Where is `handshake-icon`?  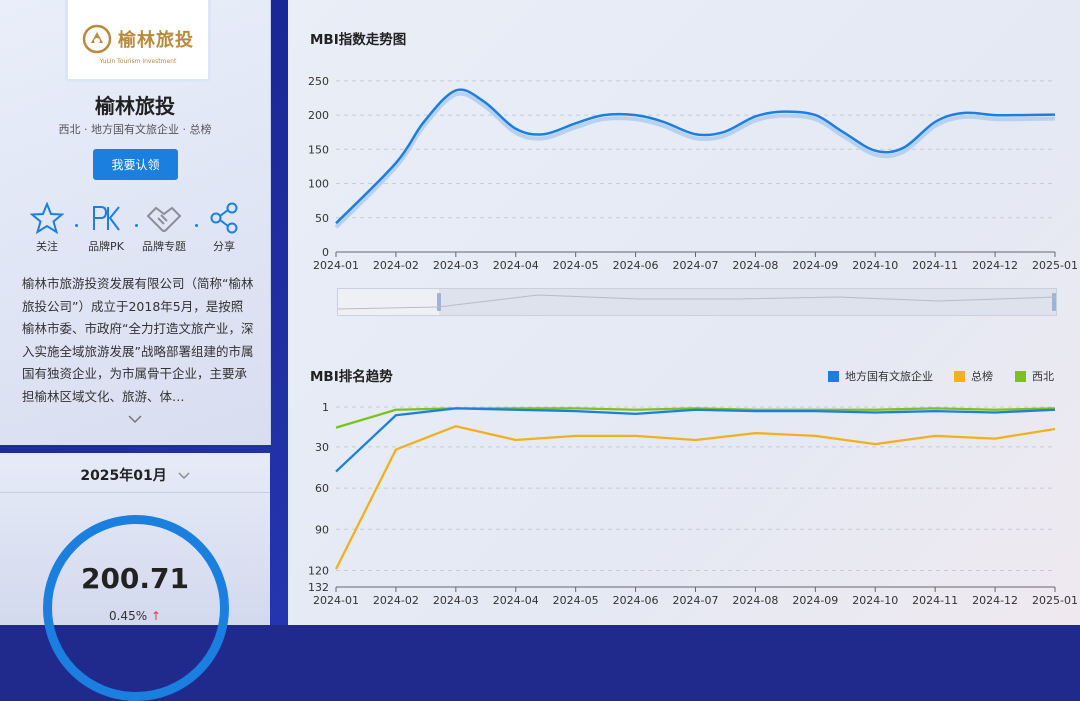
handshake-icon is located at coordinates (164, 219).